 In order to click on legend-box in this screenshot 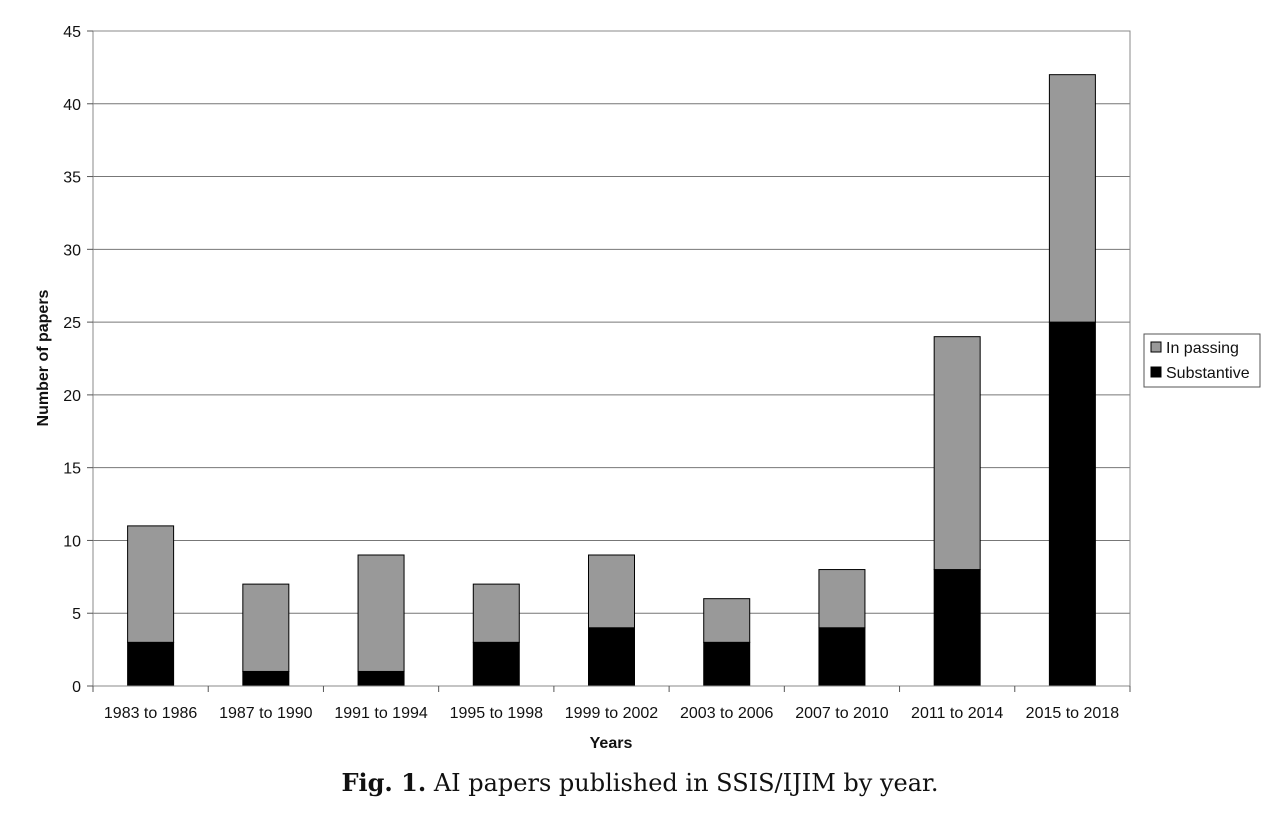, I will do `click(1202, 360)`.